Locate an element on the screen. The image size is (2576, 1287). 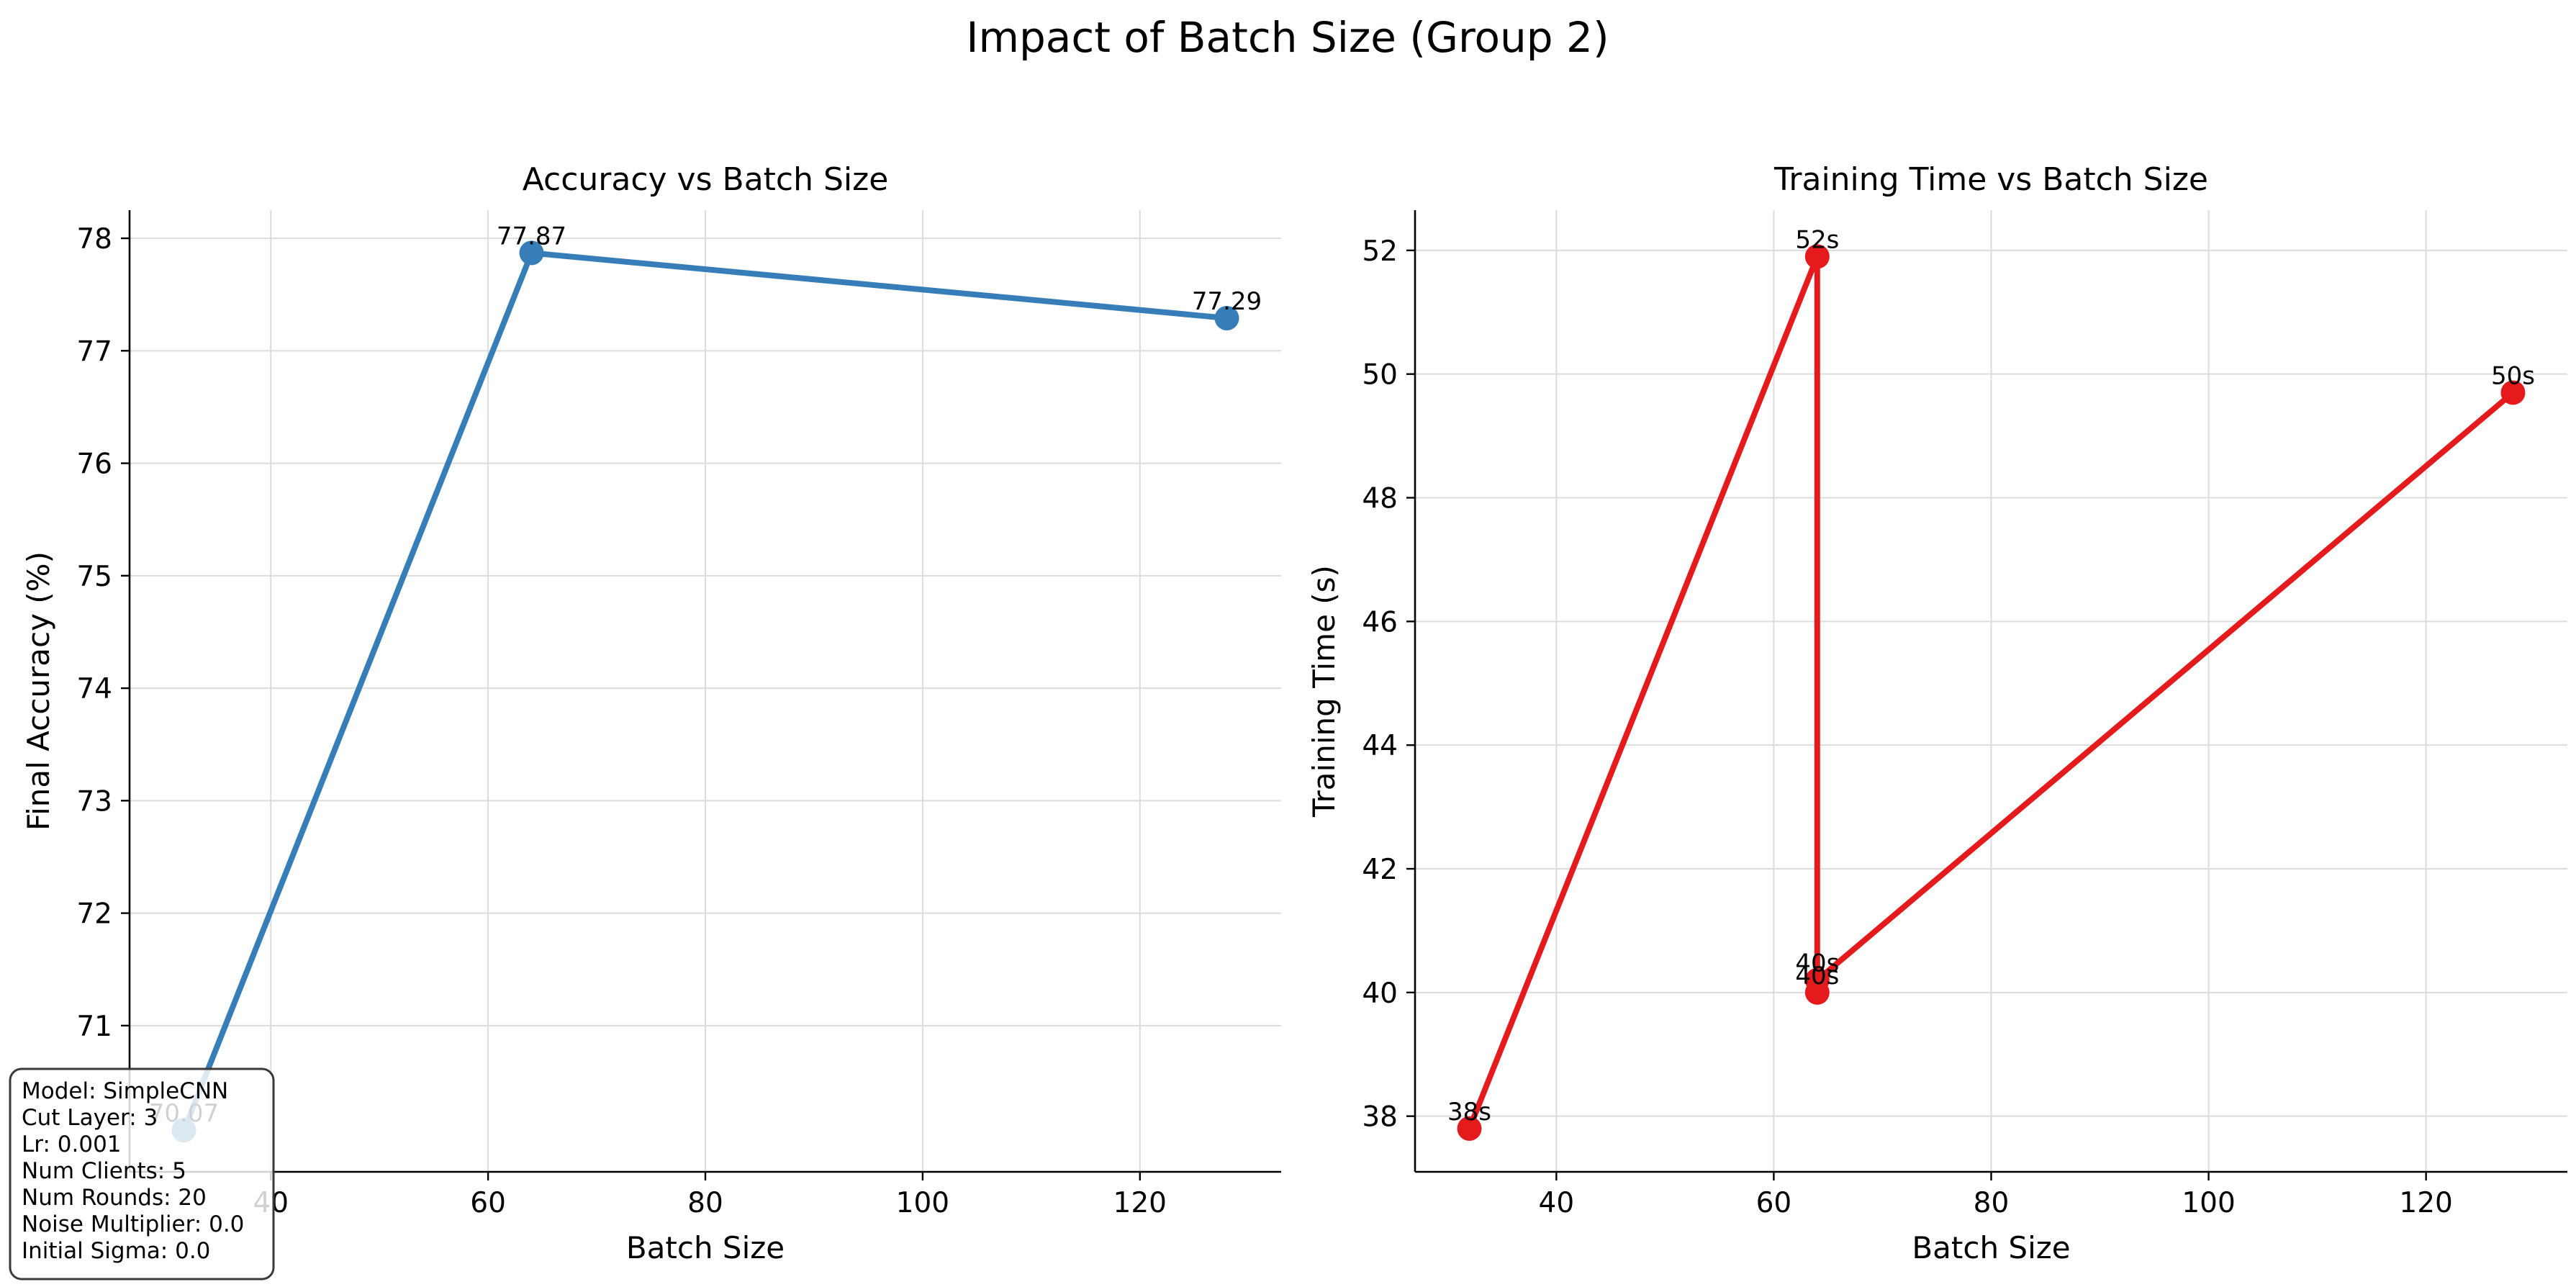
accuracy-y-ticks: 71 72 73 74 75 76 77 78 is located at coordinates (103, 633).